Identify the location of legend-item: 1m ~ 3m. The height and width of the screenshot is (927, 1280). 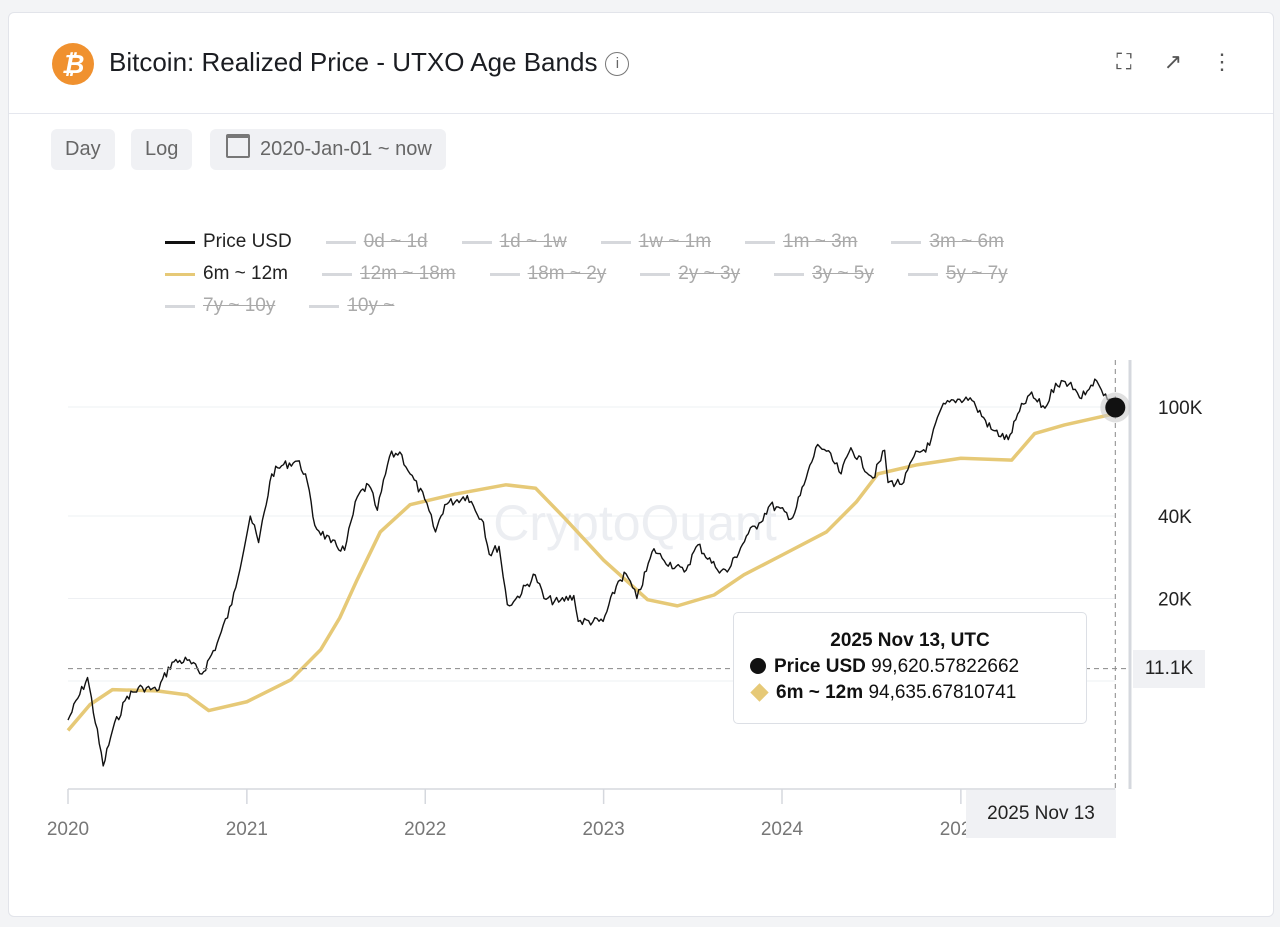
(801, 242).